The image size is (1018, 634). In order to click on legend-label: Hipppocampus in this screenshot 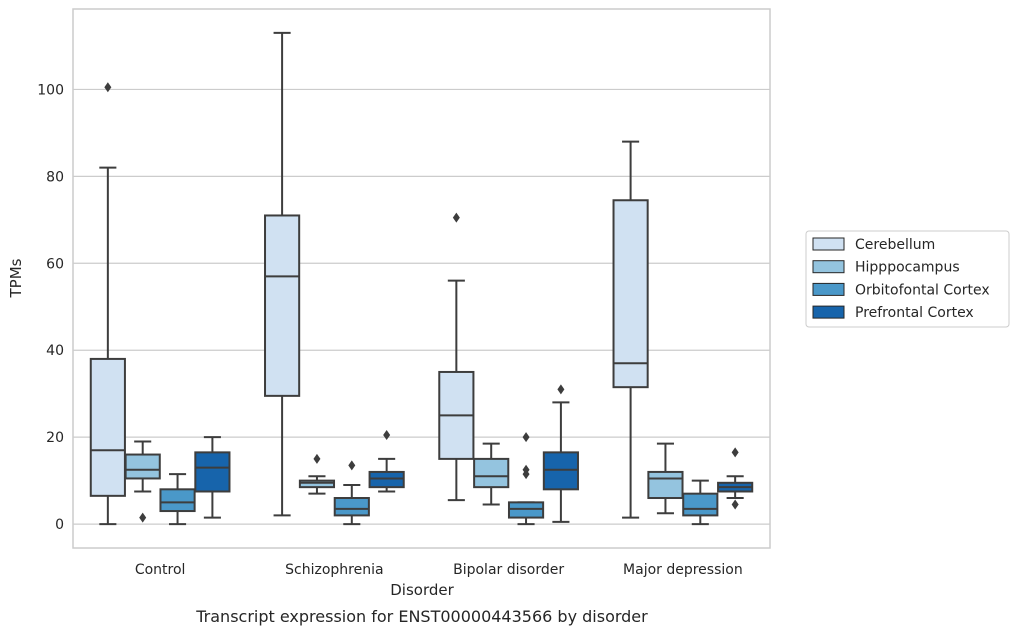, I will do `click(907, 268)`.